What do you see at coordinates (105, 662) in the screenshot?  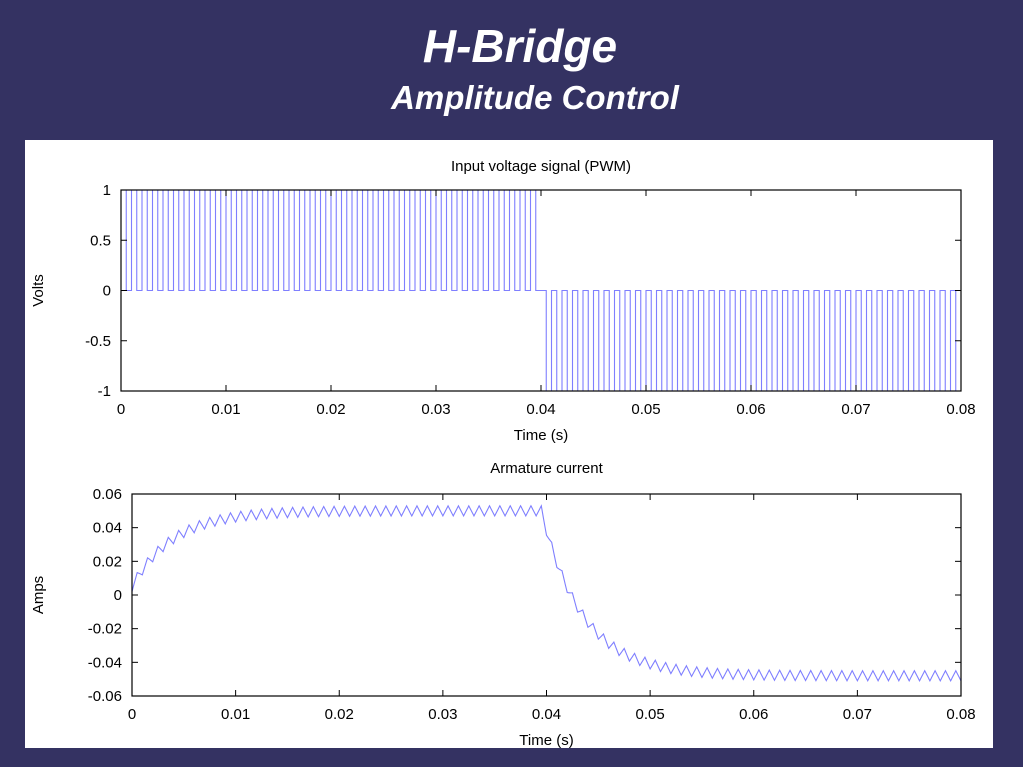 I see `chart2-y-tick-label: -0.04` at bounding box center [105, 662].